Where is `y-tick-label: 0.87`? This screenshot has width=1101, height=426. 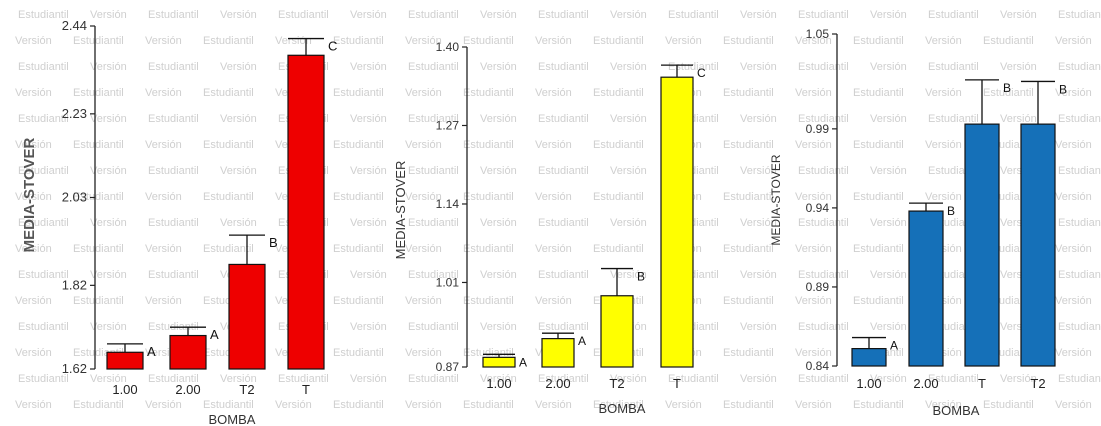 y-tick-label: 0.87 is located at coordinates (448, 367).